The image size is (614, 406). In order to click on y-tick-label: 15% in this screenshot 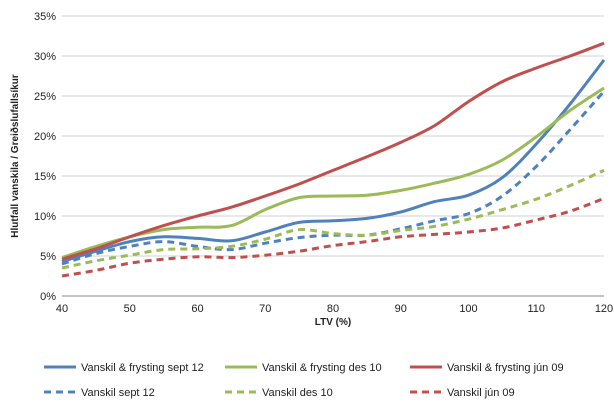, I will do `click(45, 177)`.